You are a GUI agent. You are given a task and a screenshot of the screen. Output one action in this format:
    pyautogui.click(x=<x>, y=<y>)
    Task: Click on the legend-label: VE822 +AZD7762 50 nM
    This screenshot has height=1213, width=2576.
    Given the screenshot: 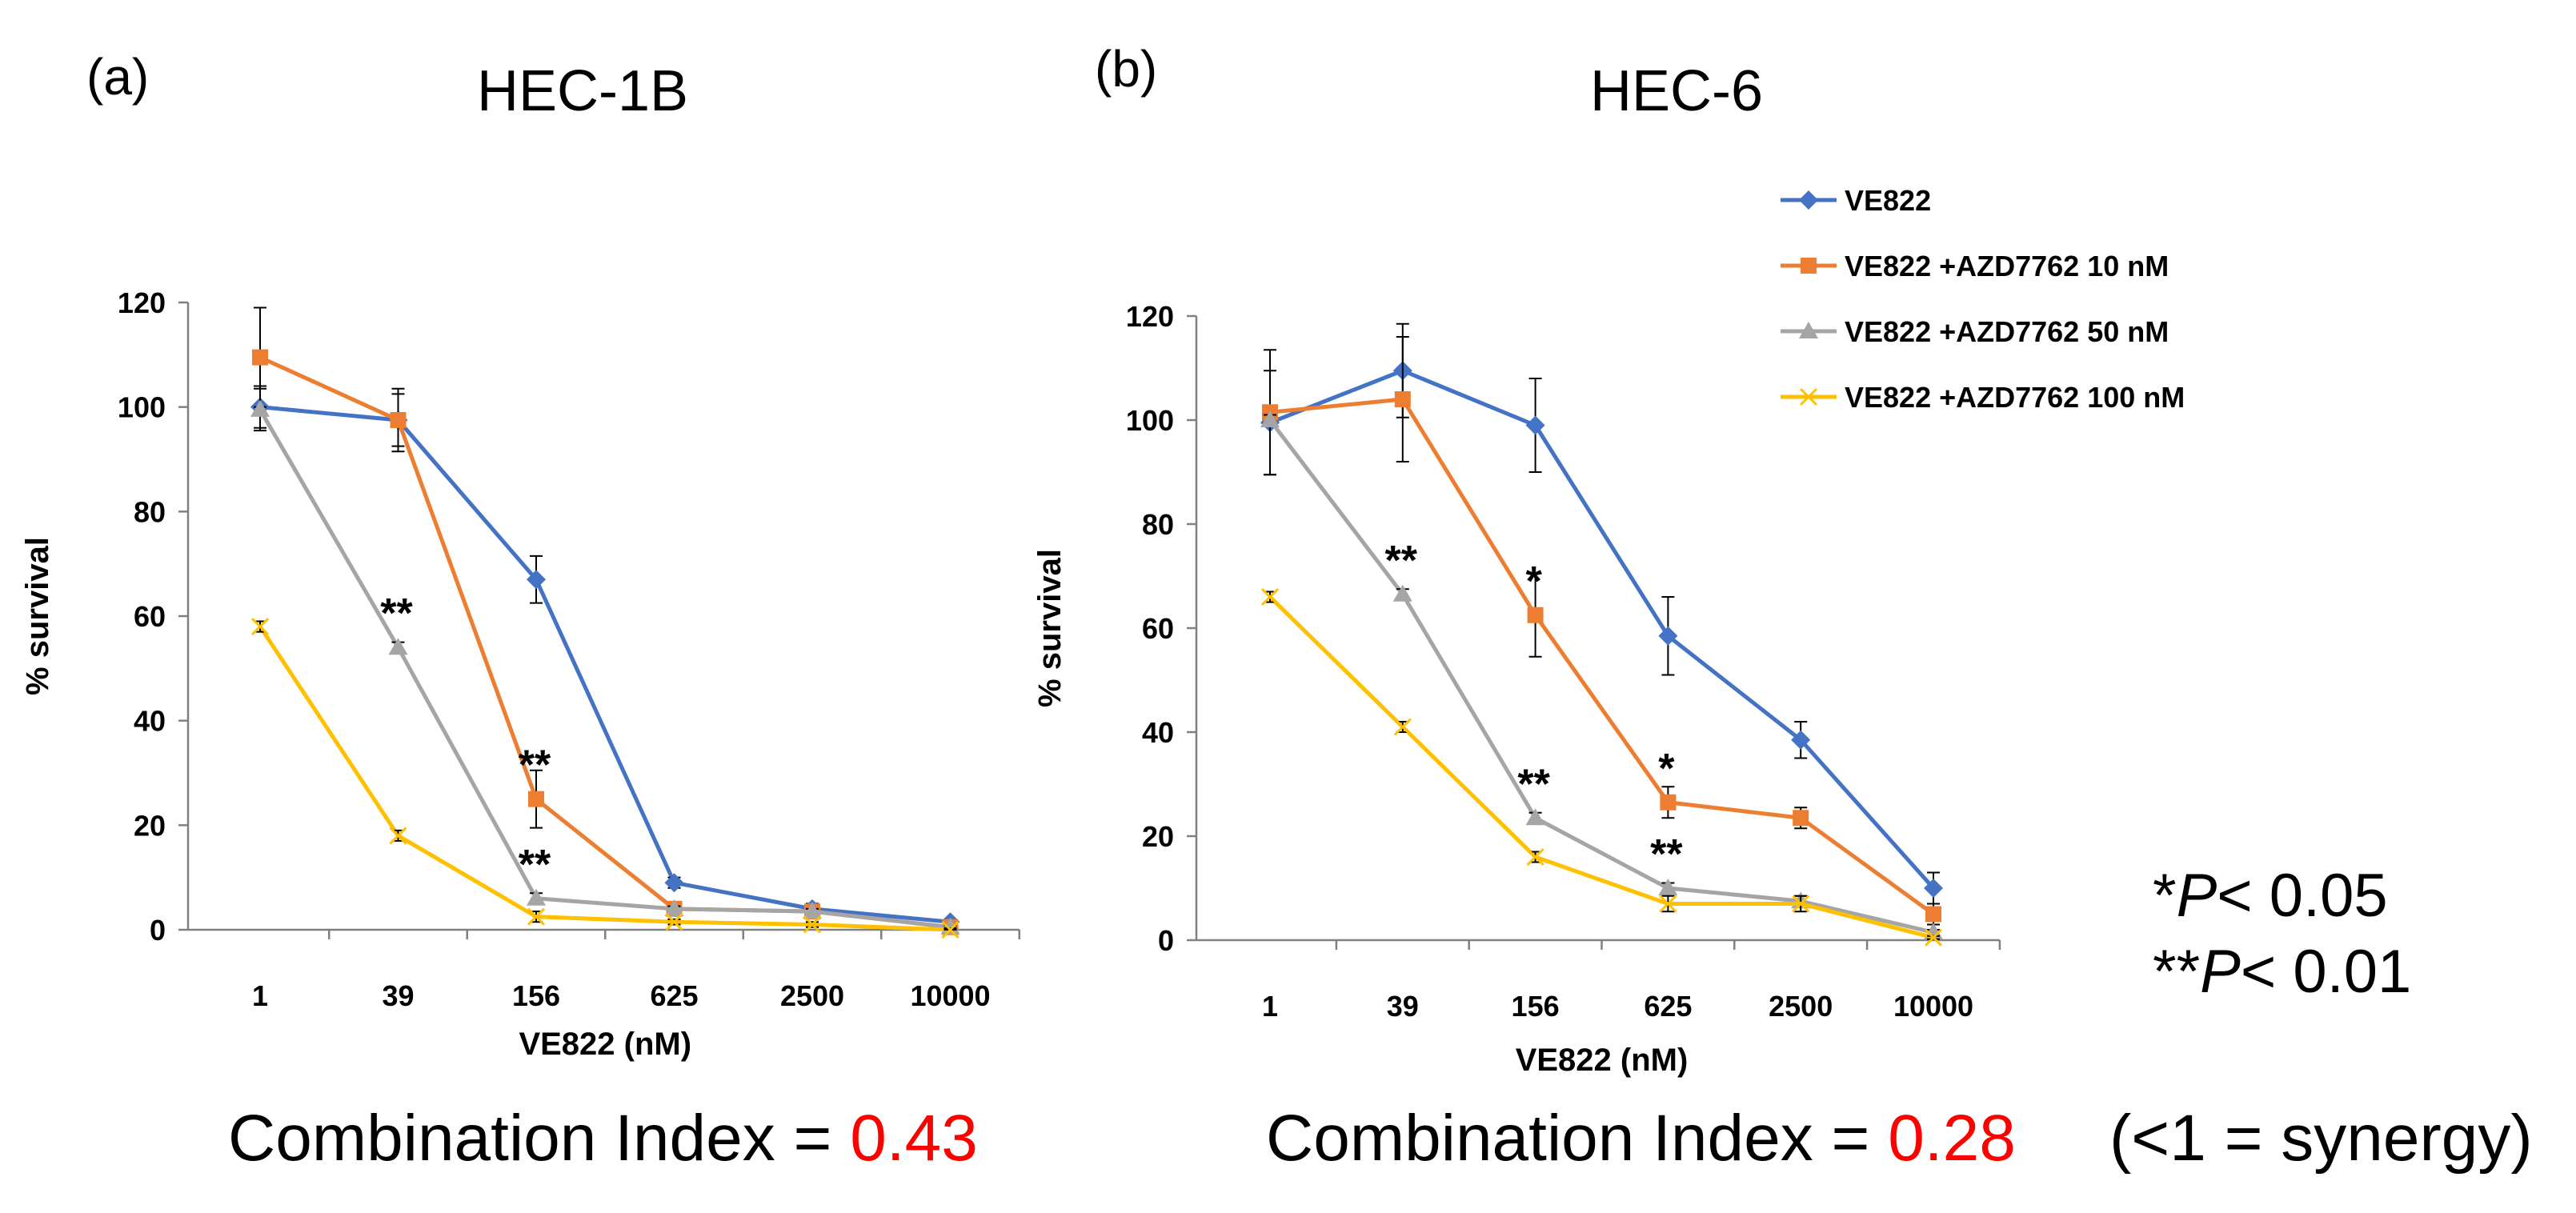 What is the action you would take?
    pyautogui.click(x=2007, y=331)
    